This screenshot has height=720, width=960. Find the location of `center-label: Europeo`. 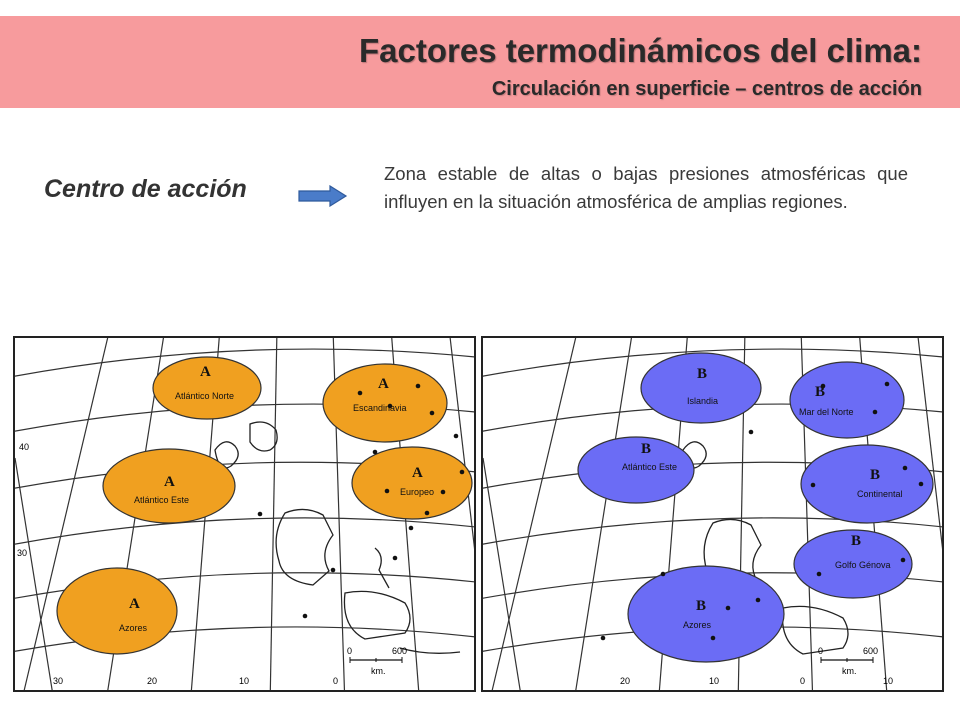

center-label: Europeo is located at coordinates (417, 492).